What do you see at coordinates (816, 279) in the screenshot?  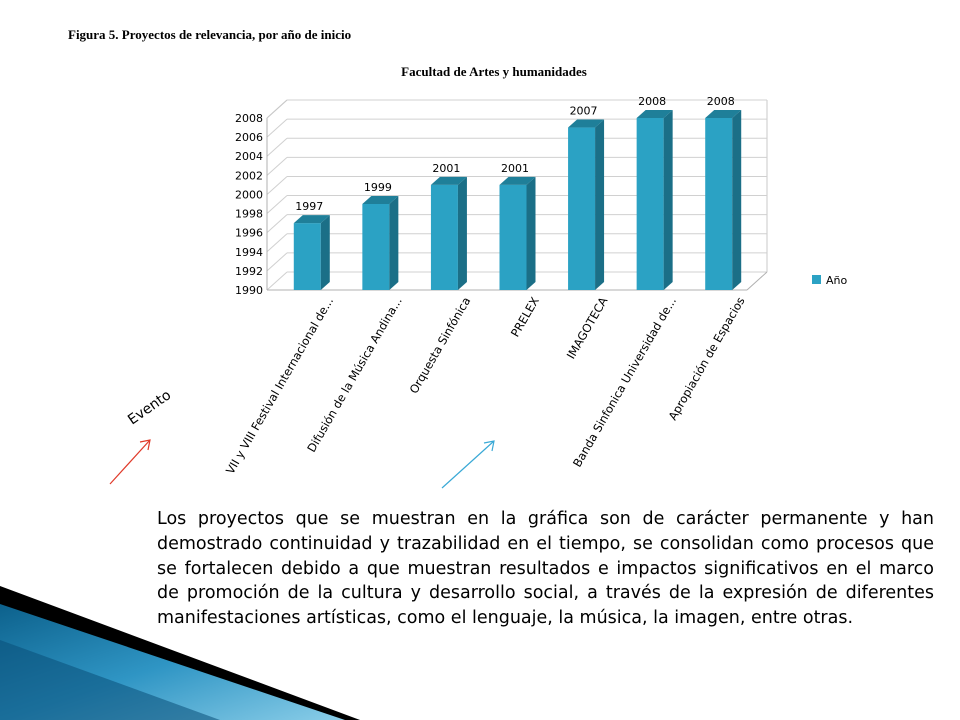 I see `legend-swatch` at bounding box center [816, 279].